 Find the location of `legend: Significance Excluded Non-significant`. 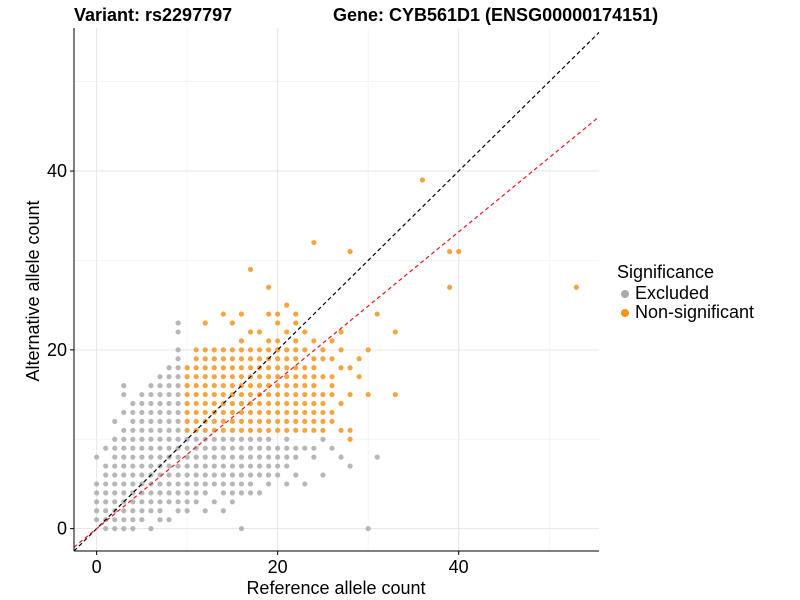

legend: Significance Excluded Non-significant is located at coordinates (685, 292).